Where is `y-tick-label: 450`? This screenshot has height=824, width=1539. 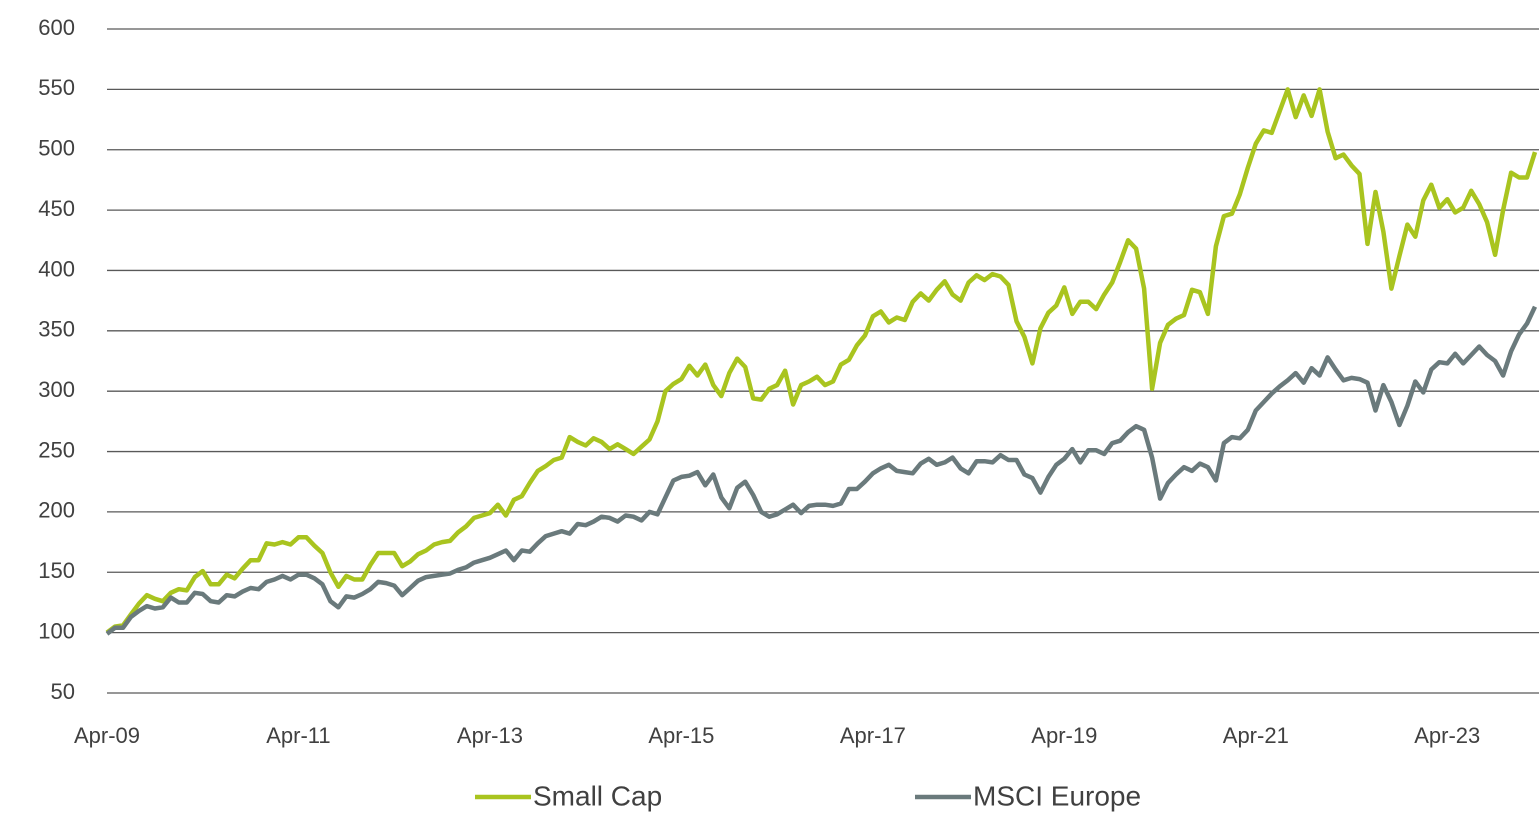 y-tick-label: 450 is located at coordinates (56, 208).